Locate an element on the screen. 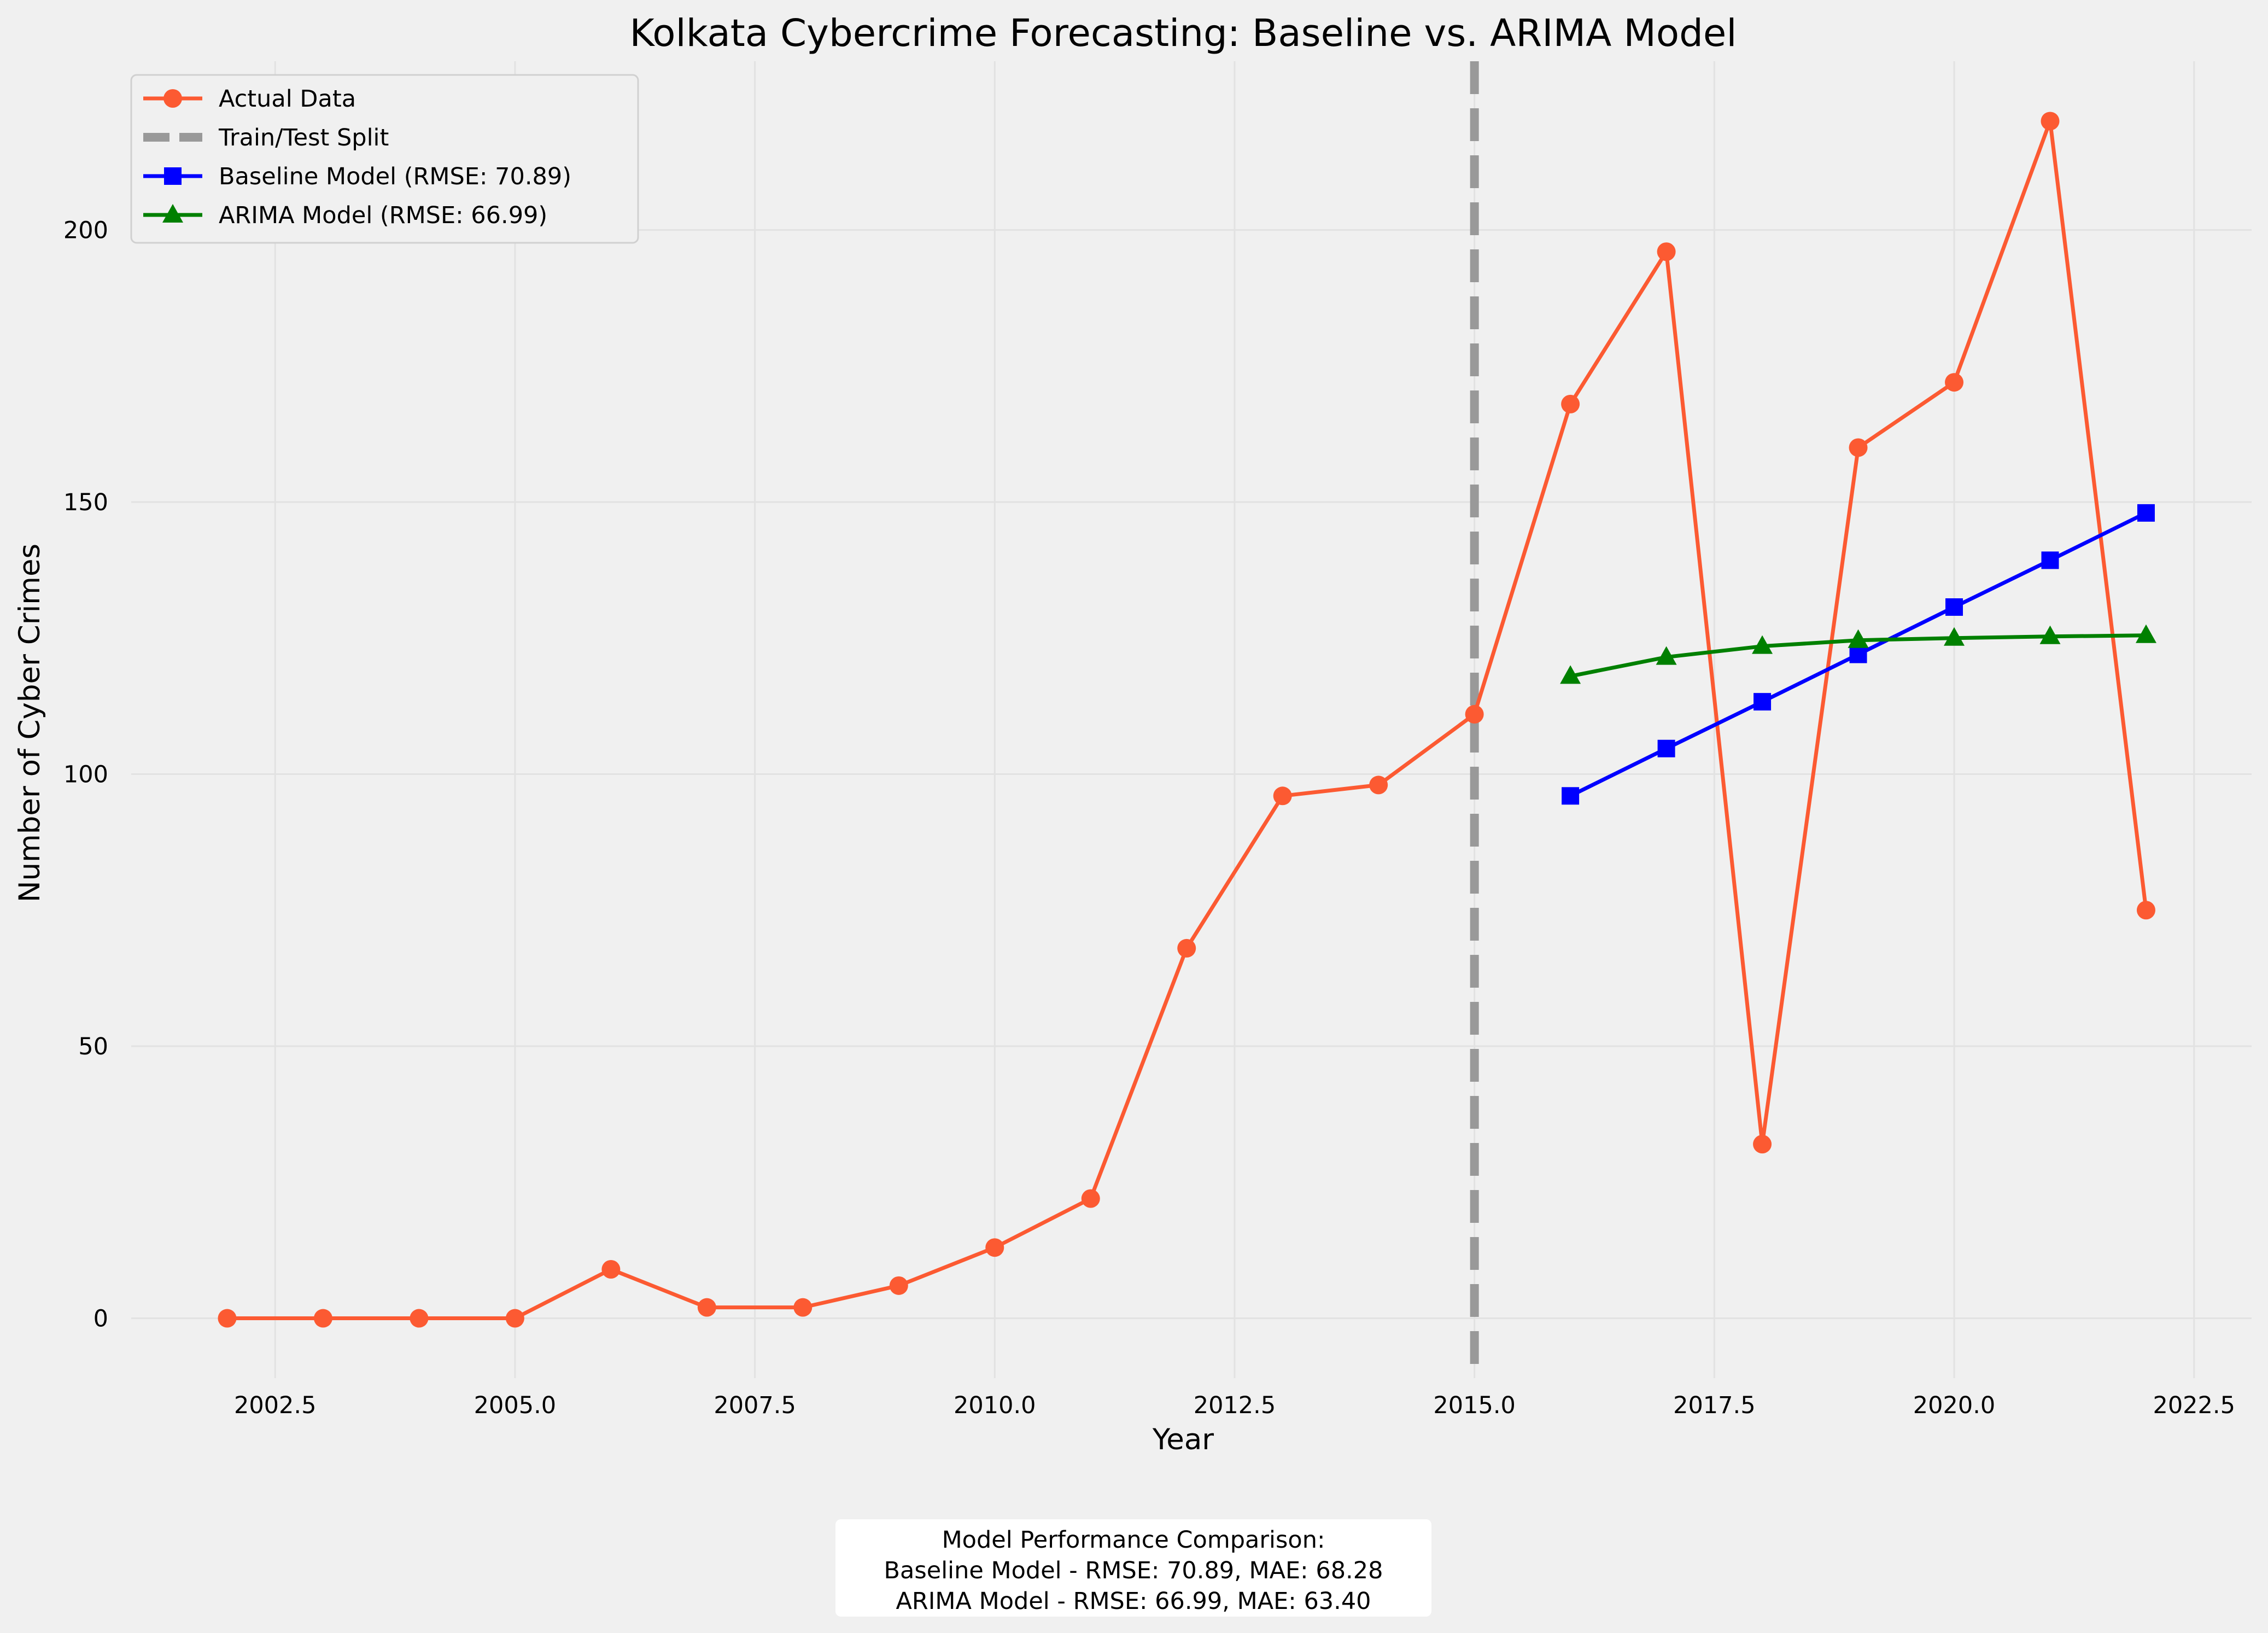 The width and height of the screenshot is (2268, 1633). x-tick-label: 2015.0 is located at coordinates (1474, 1406).